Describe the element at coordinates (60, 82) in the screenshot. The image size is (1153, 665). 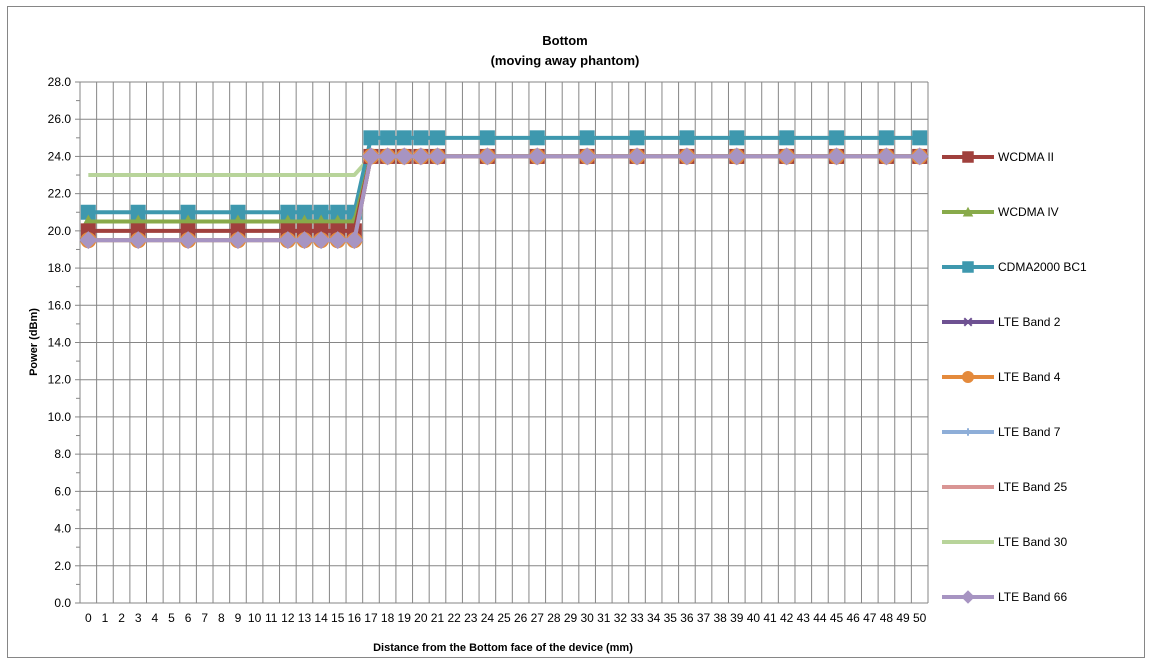
I see `y-tick-label: 28.0` at that location.